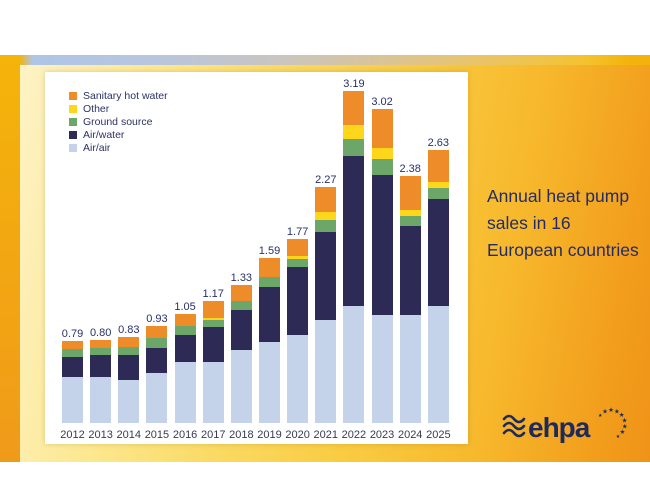  I want to click on legend-label: Air/air, so click(97, 147).